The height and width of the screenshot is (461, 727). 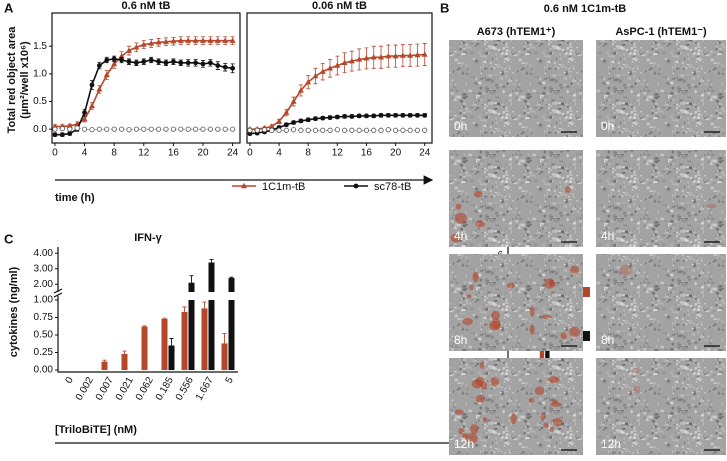 What do you see at coordinates (516, 32) in the screenshot?
I see `column-header: A673 (hTEM1⁺)` at bounding box center [516, 32].